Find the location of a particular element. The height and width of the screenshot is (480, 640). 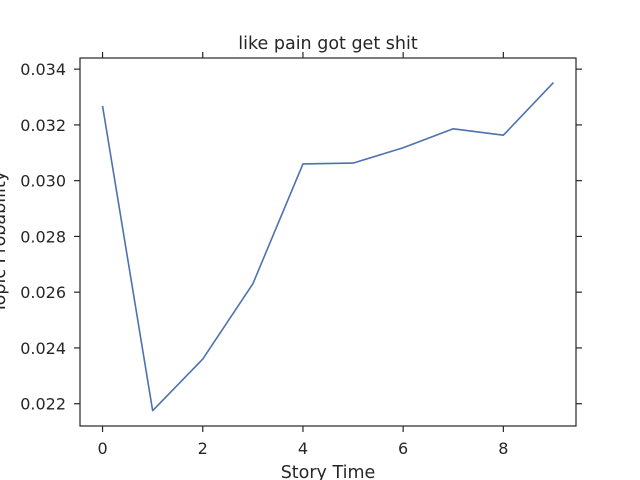

x-tick-label: 4 is located at coordinates (303, 448).